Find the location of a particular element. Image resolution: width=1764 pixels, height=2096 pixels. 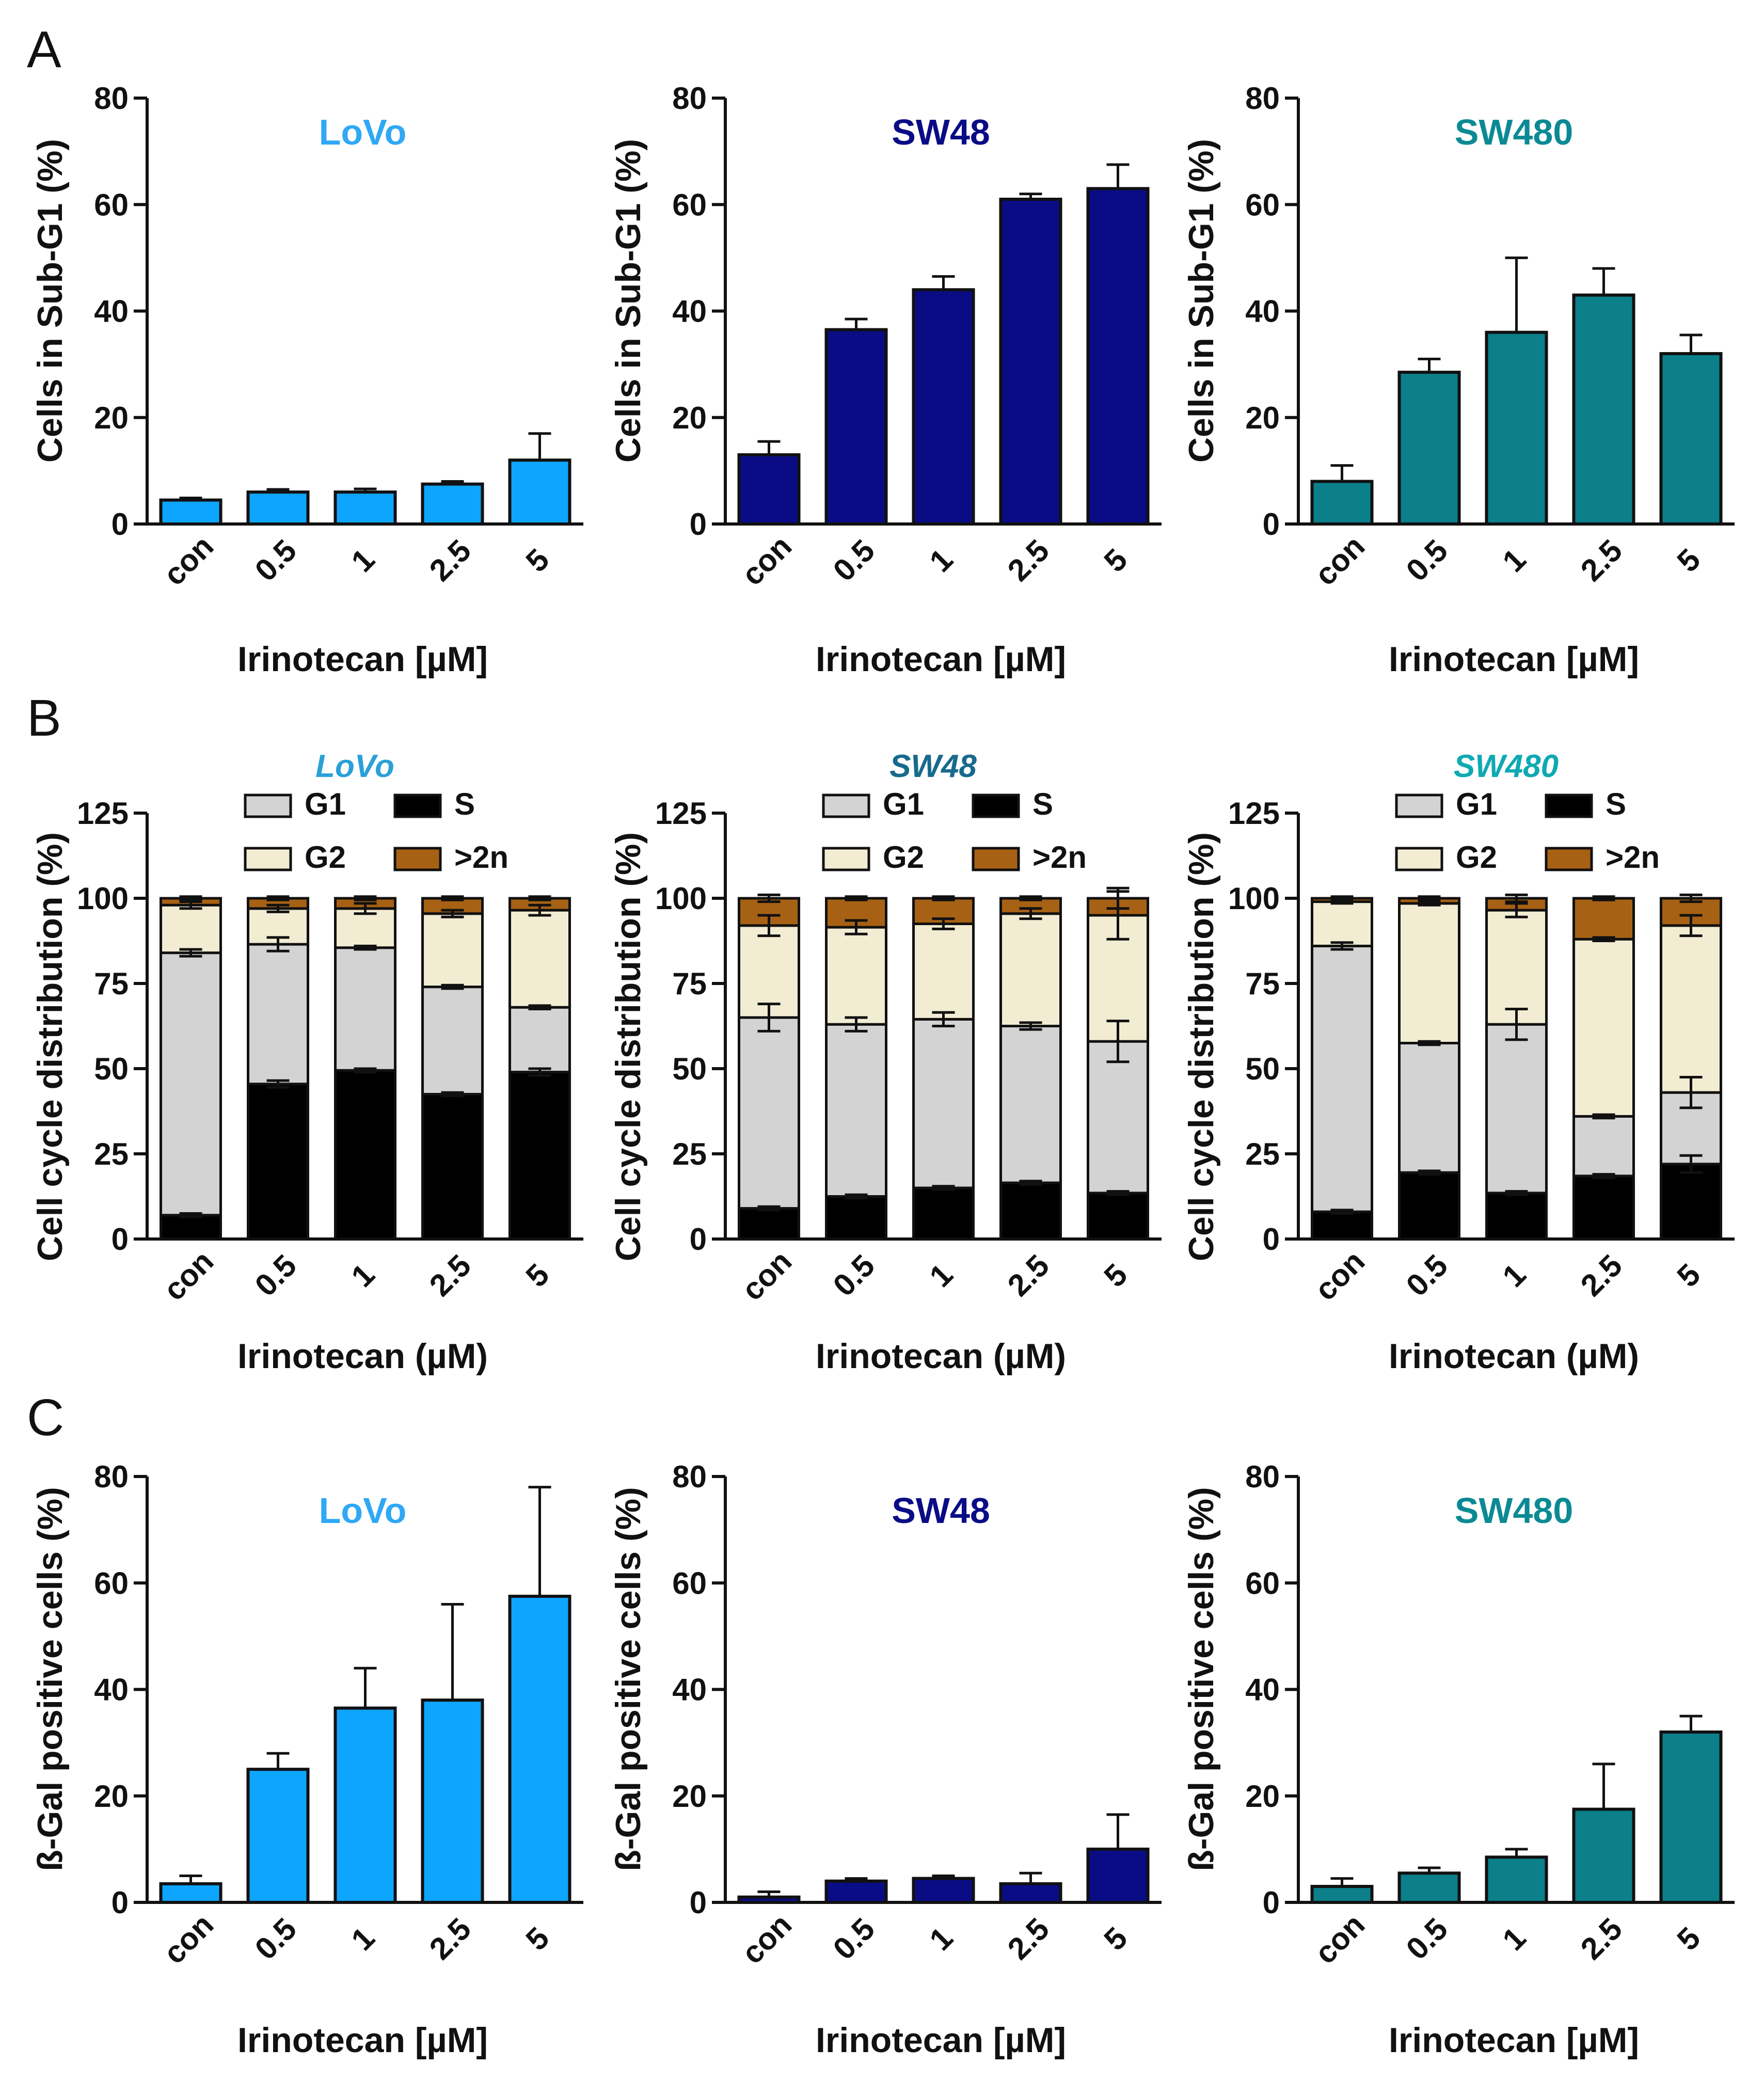

y-tick-label: 125 is located at coordinates (681, 813).